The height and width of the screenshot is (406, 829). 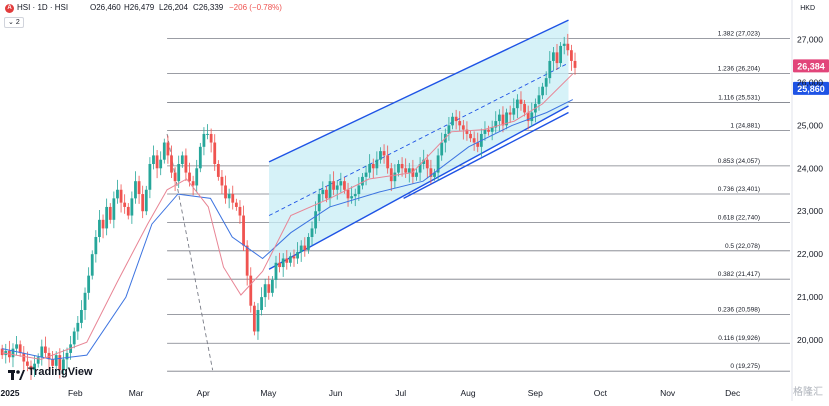 I want to click on tradingview-logo: TradingView, so click(x=50, y=373).